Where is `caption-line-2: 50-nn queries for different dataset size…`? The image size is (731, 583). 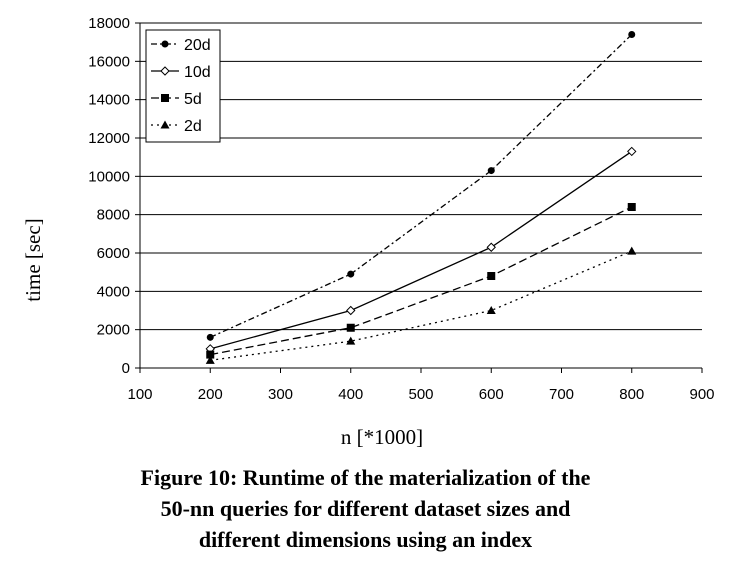
caption-line-2: 50-nn queries for different dataset size… is located at coordinates (365, 508).